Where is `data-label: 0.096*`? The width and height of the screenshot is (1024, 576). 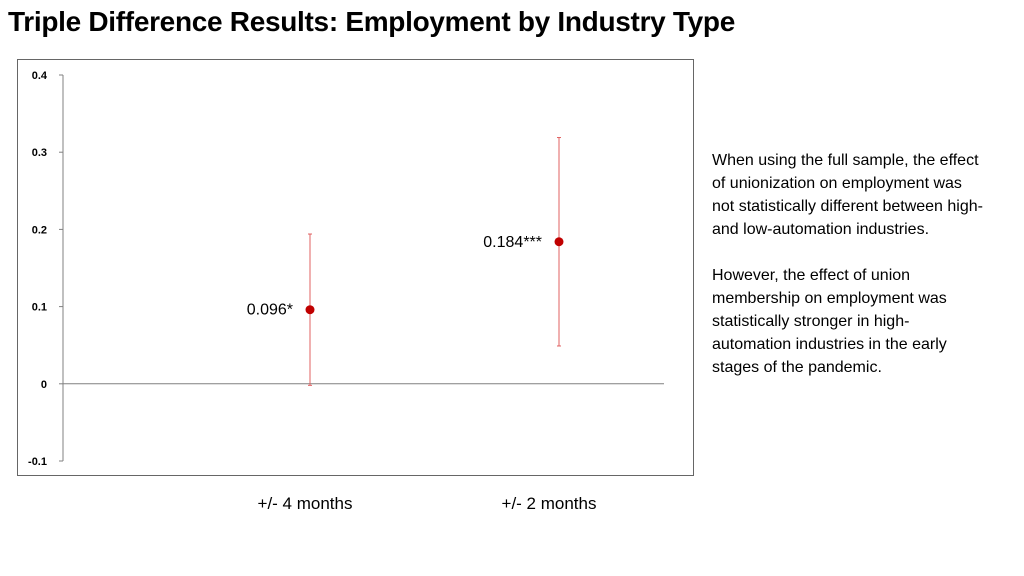 data-label: 0.096* is located at coordinates (270, 310).